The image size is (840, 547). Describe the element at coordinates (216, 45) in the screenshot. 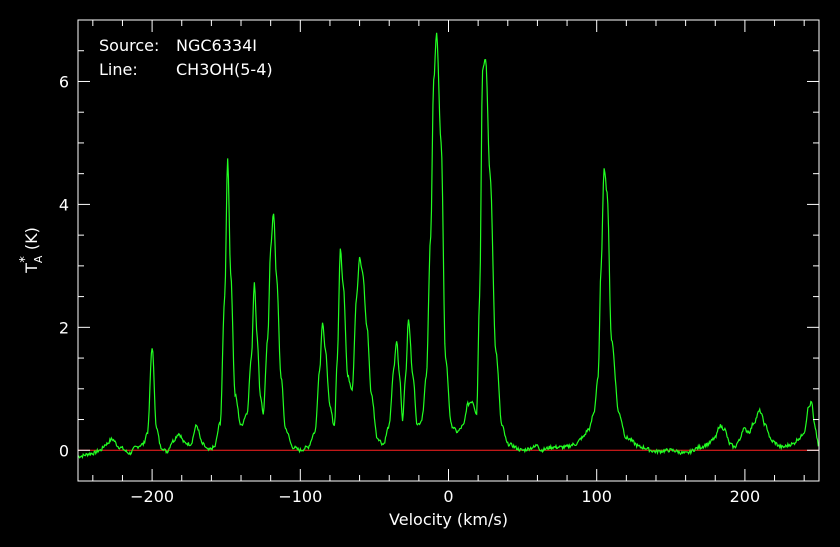

I see `source-value: NGC6334I` at that location.